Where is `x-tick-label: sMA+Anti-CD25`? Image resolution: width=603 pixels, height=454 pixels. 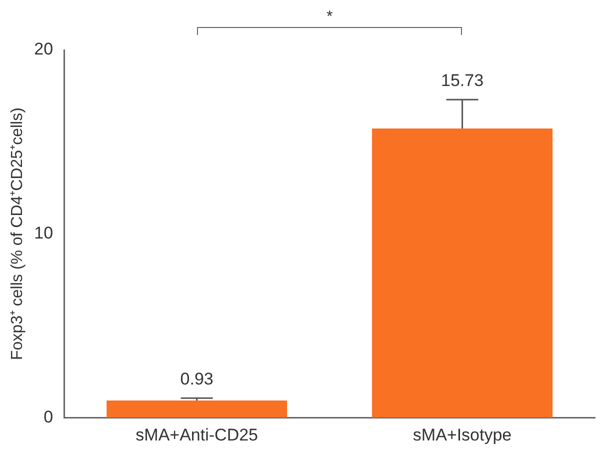 x-tick-label: sMA+Anti-CD25 is located at coordinates (197, 434).